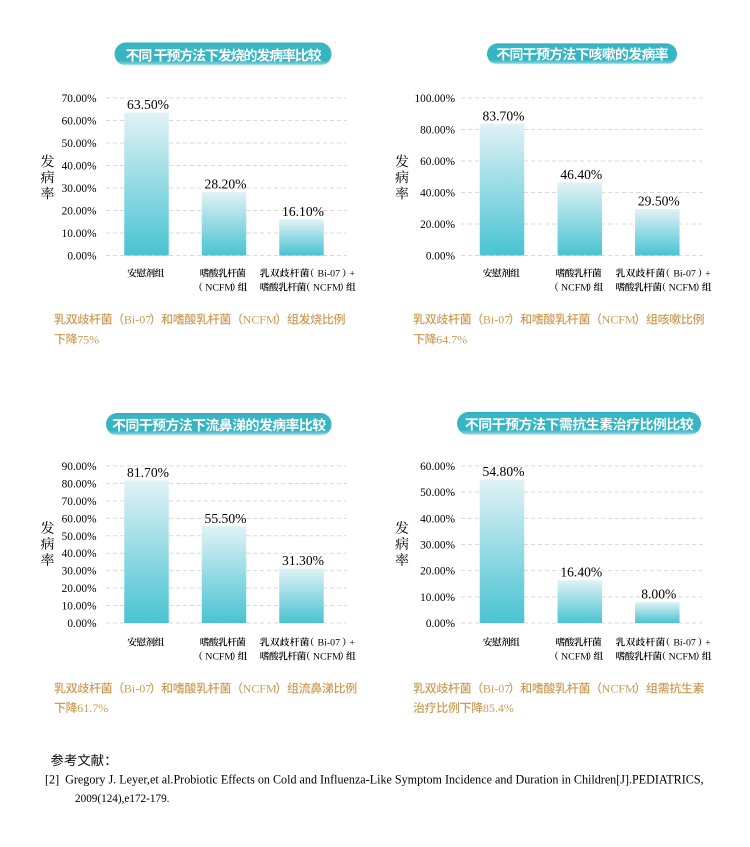 The width and height of the screenshot is (750, 847). Describe the element at coordinates (435, 99) in the screenshot. I see `svg-text: 100.00%` at that location.